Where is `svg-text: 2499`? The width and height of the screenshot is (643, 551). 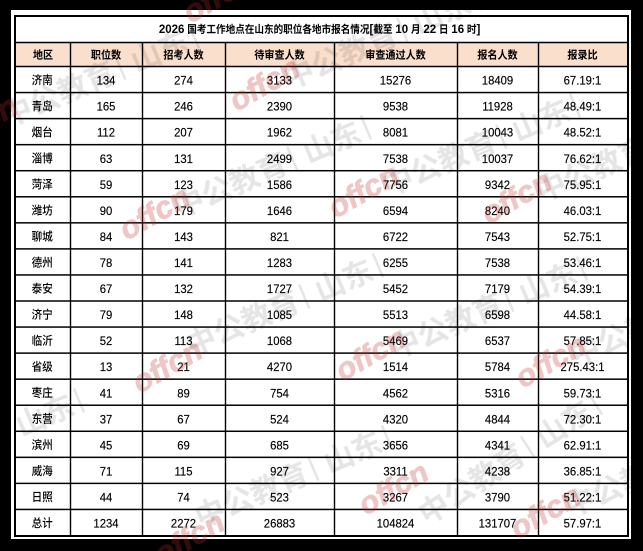
svg-text: 2499 is located at coordinates (279, 158).